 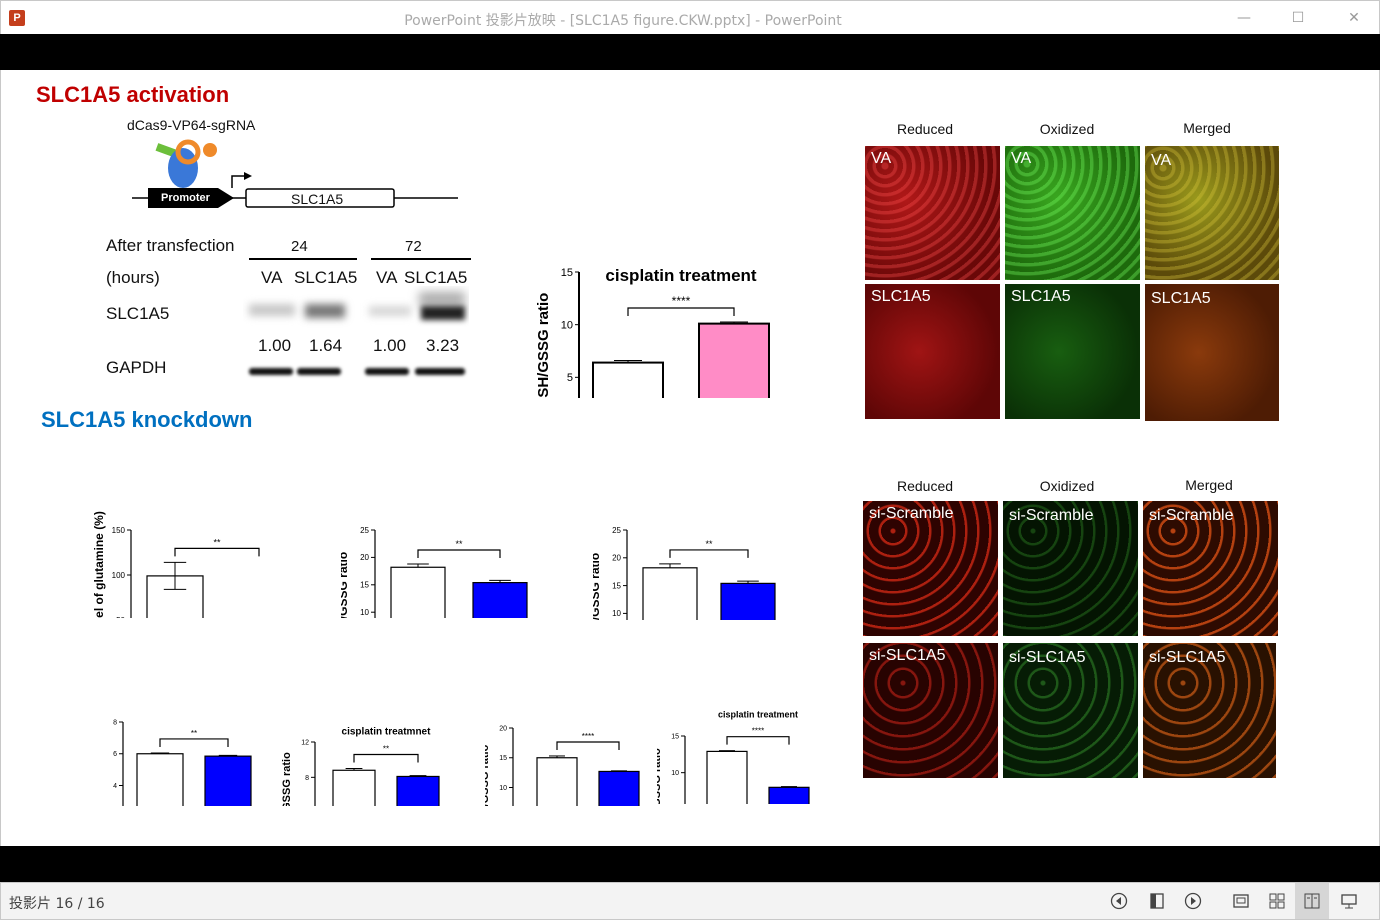 What do you see at coordinates (133, 277) in the screenshot?
I see `hours-label: (hours)` at bounding box center [133, 277].